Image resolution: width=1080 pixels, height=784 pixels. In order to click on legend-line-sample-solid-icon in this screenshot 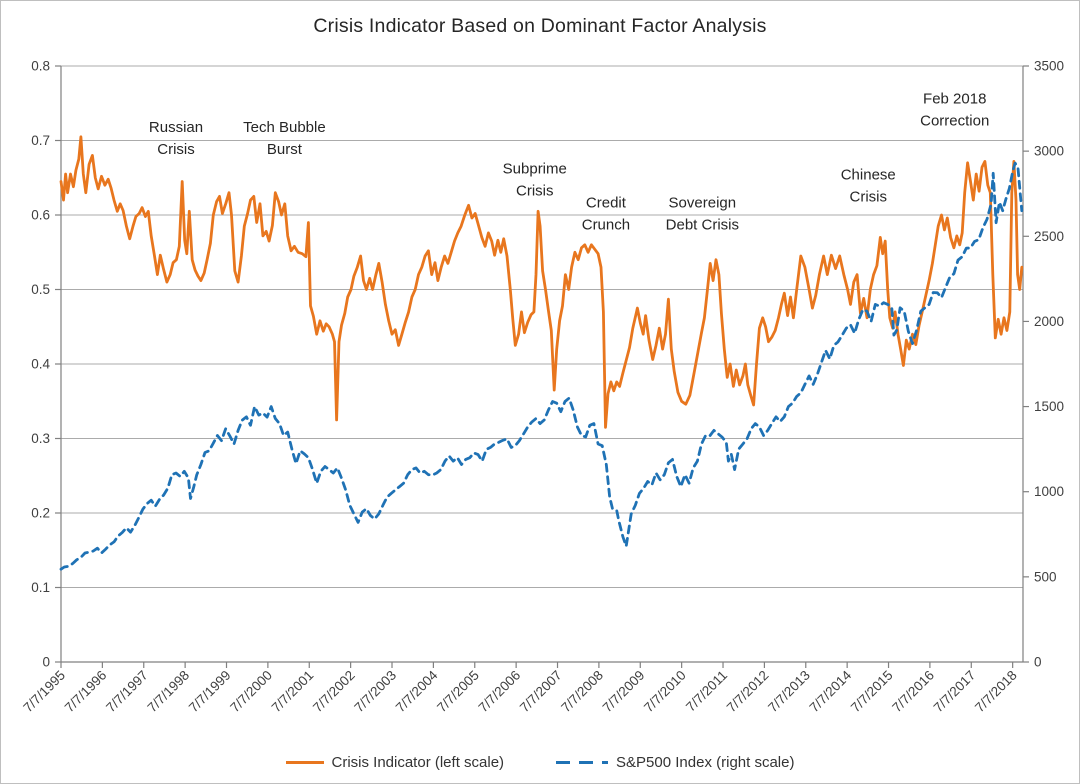, I will do `click(304, 762)`.